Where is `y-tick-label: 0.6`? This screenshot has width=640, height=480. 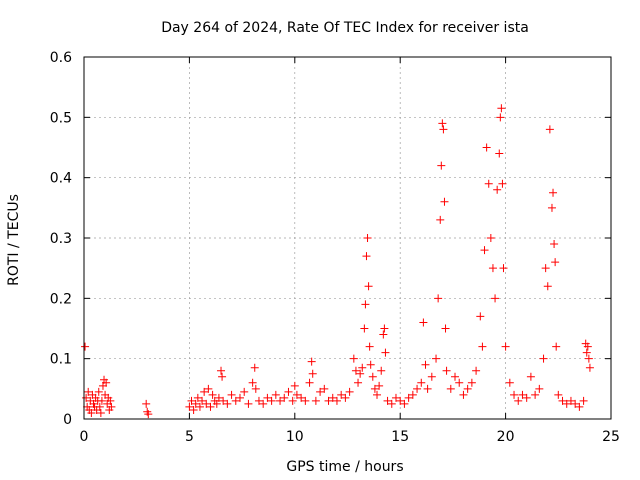 y-tick-label: 0.6 is located at coordinates (61, 58).